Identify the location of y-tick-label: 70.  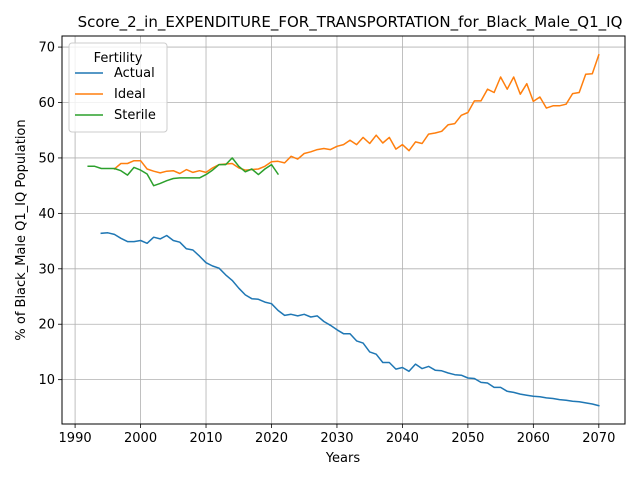
(46, 48).